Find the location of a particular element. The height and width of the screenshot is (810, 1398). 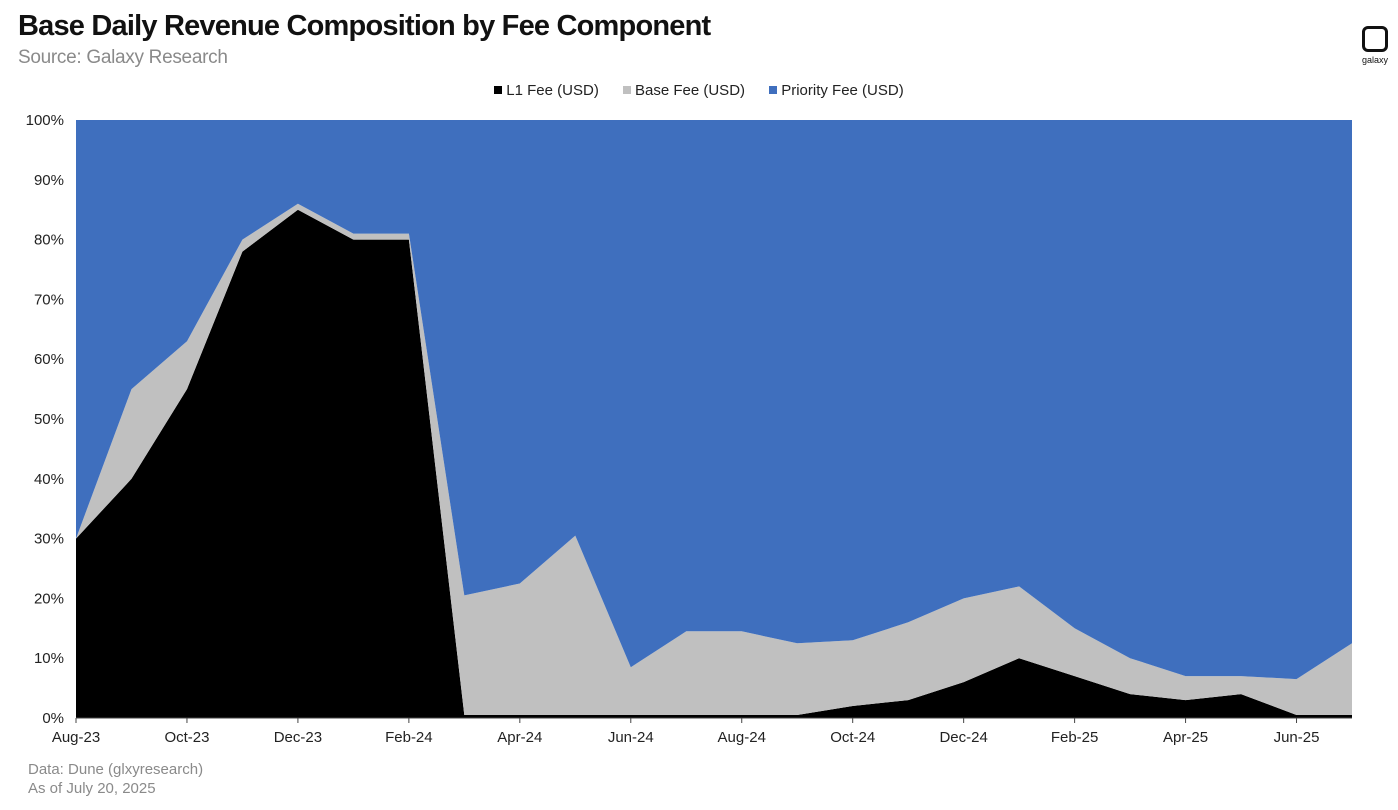

x-tick-label: Dec-24 is located at coordinates (963, 737).